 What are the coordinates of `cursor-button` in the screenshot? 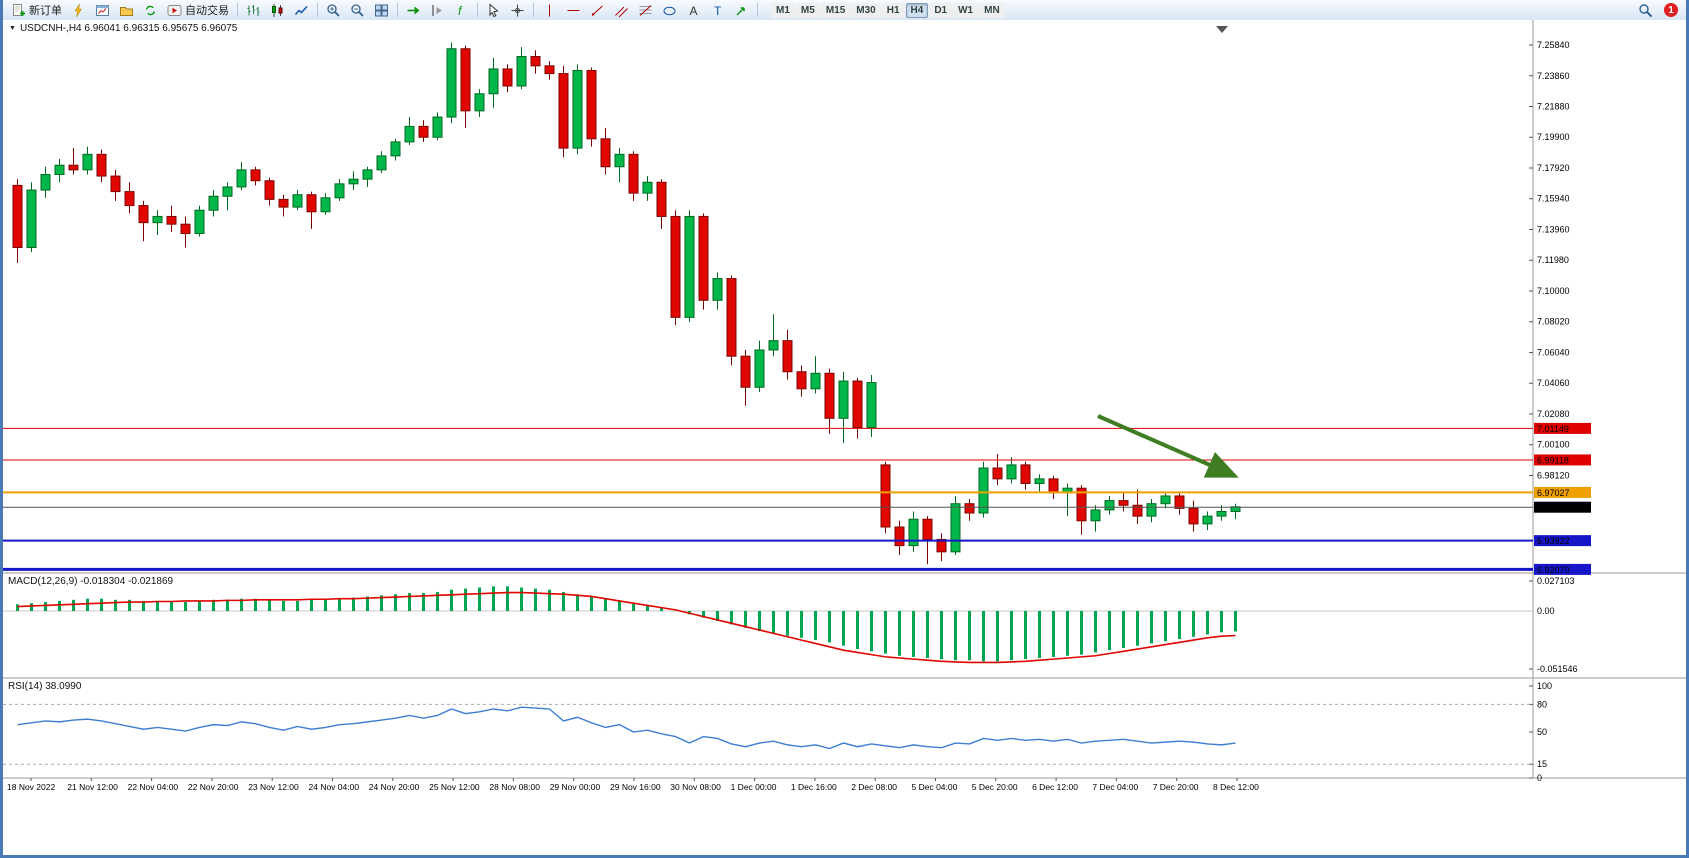 It's located at (493, 10).